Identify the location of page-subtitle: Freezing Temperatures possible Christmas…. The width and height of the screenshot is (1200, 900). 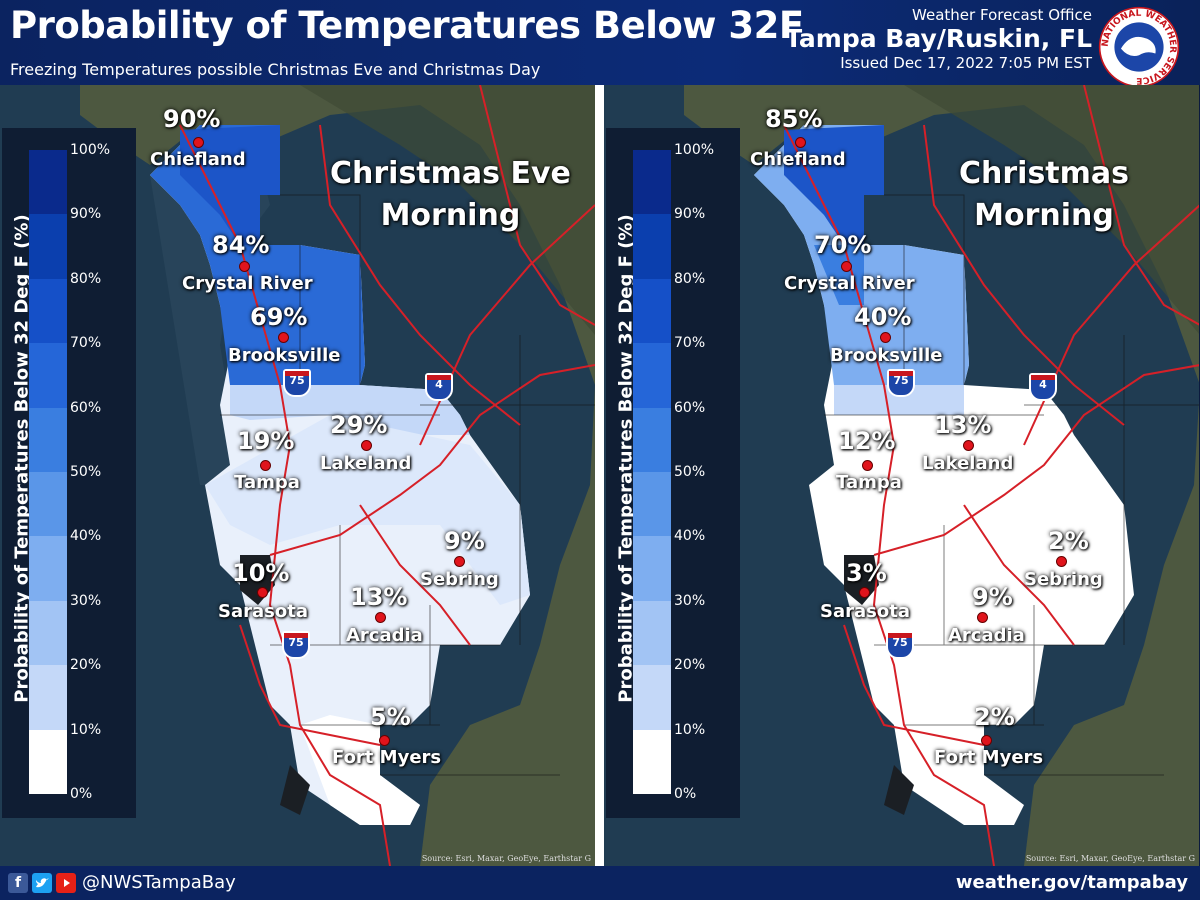
(275, 69).